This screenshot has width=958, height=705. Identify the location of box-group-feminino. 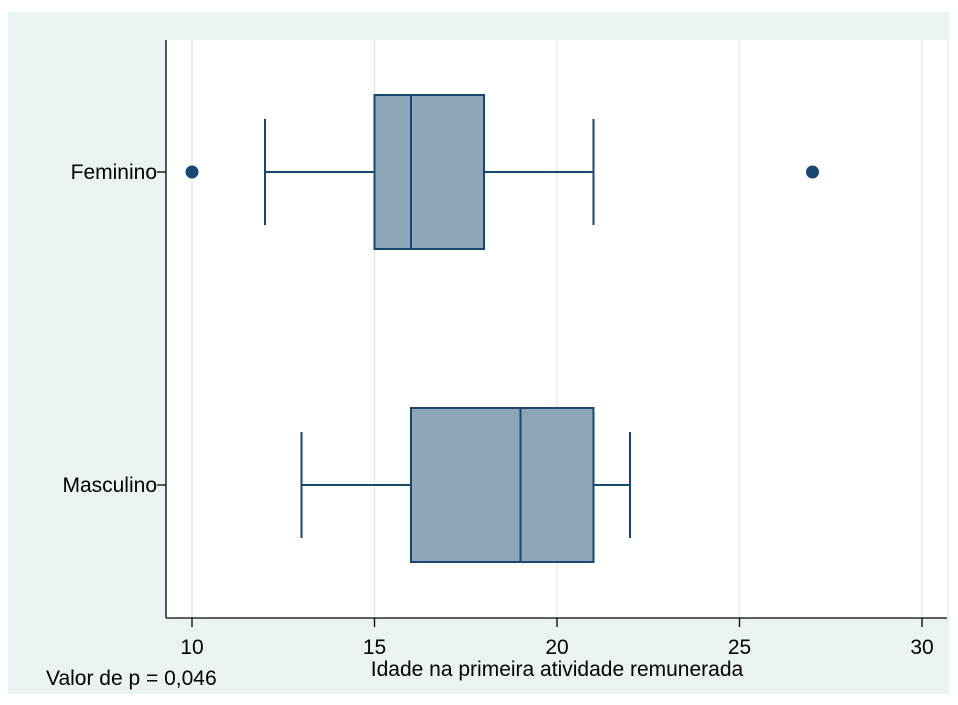
(502, 172).